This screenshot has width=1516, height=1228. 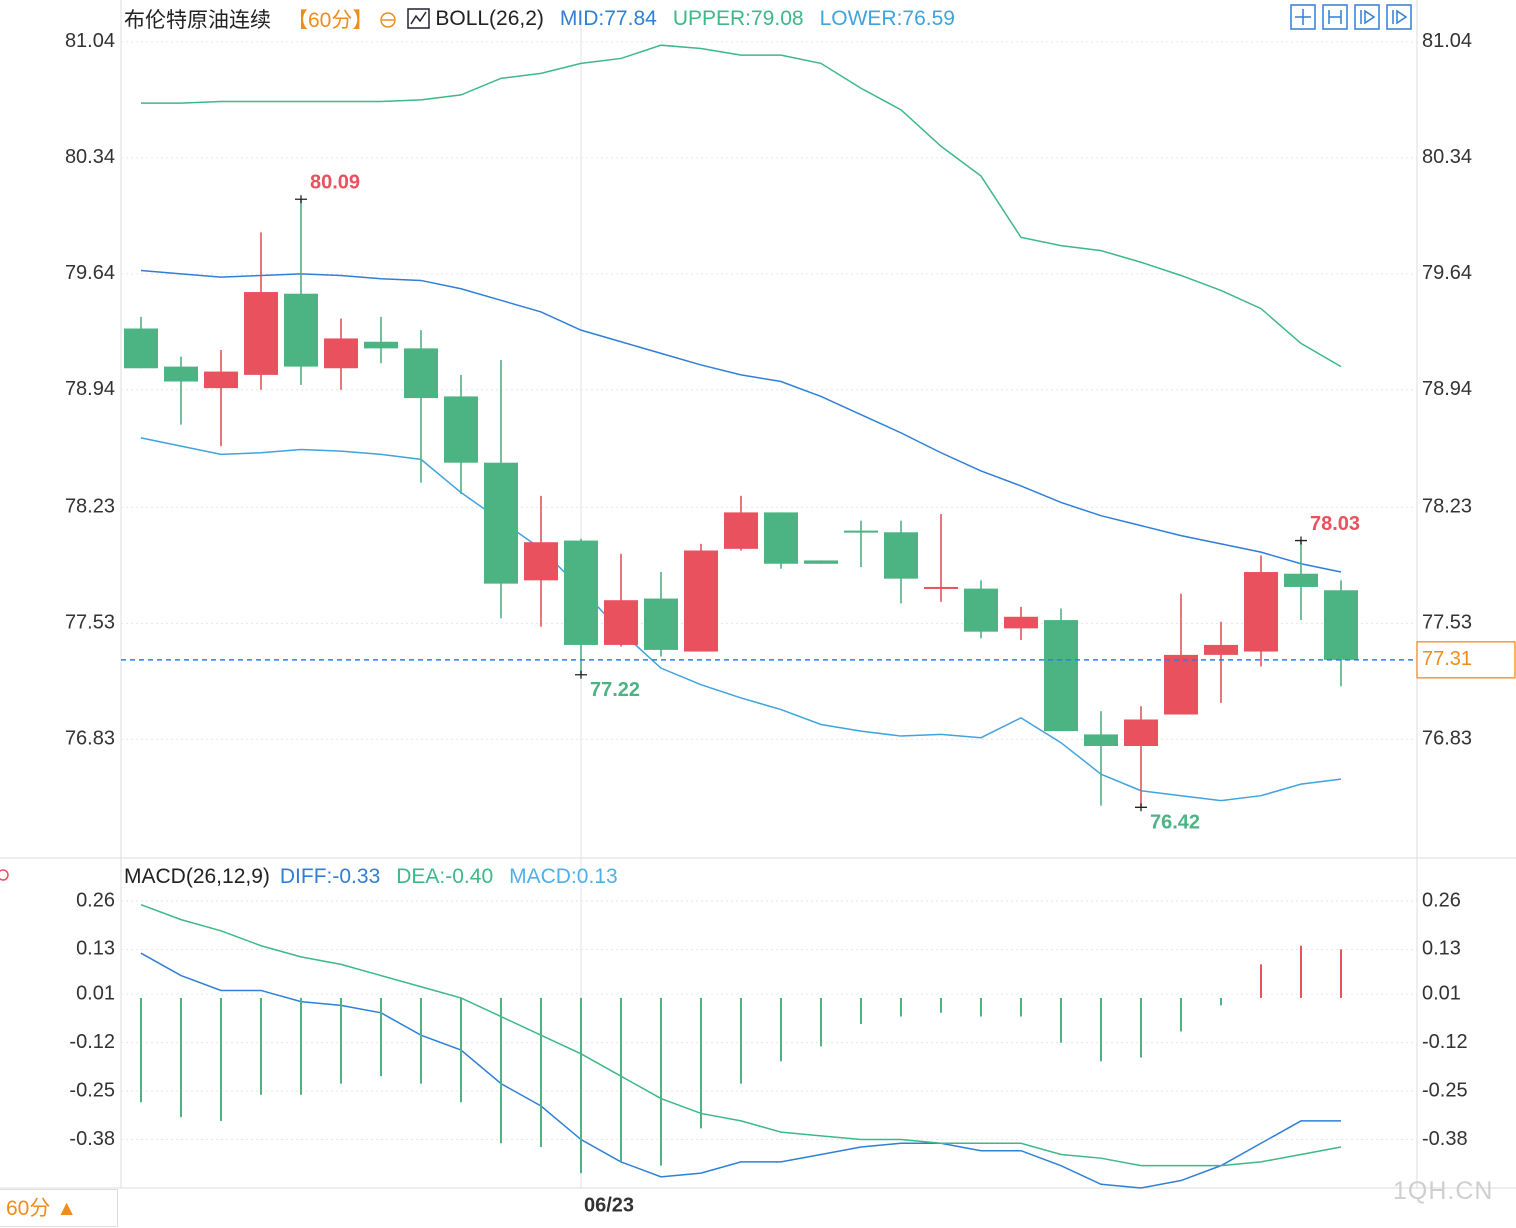 I want to click on tool-icons, so click(x=1351, y=17).